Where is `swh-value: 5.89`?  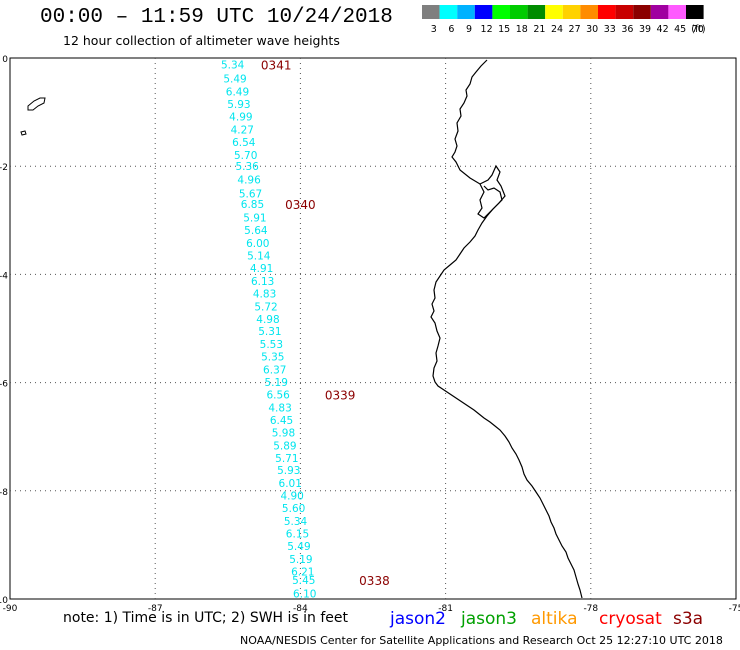 swh-value: 5.89 is located at coordinates (284, 446).